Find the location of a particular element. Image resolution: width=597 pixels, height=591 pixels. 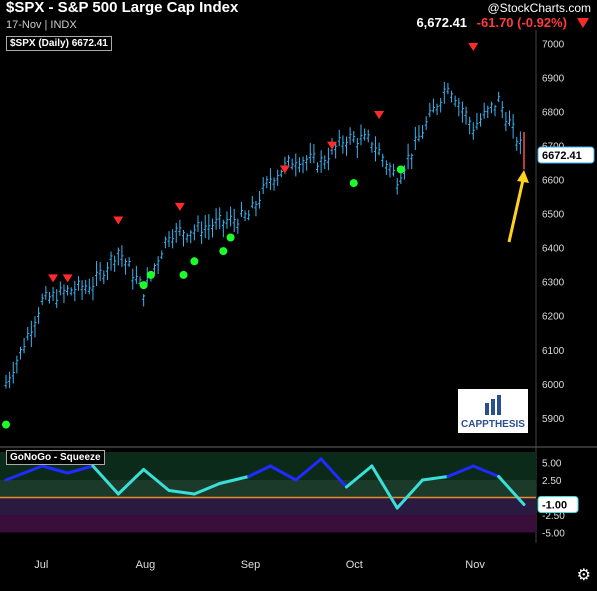

last-price-label-box is located at coordinates (566, 155).